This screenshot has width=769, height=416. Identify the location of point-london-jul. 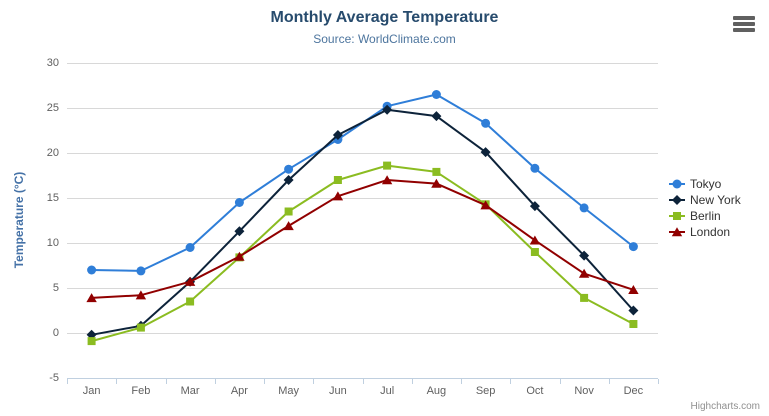
(387, 180).